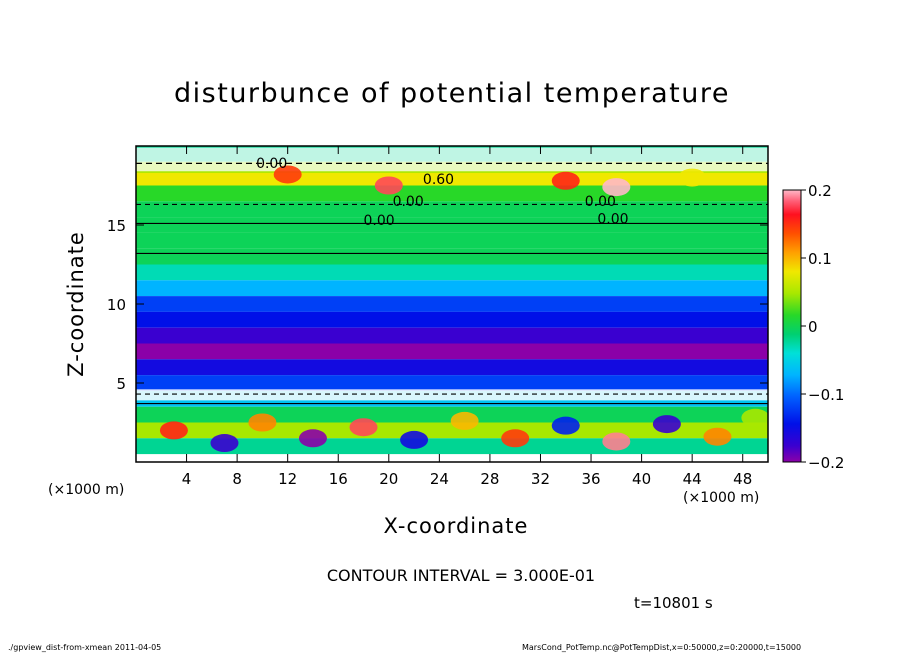 This screenshot has width=904, height=654. What do you see at coordinates (121, 384) in the screenshot?
I see `y-tick-label-0: 5` at bounding box center [121, 384].